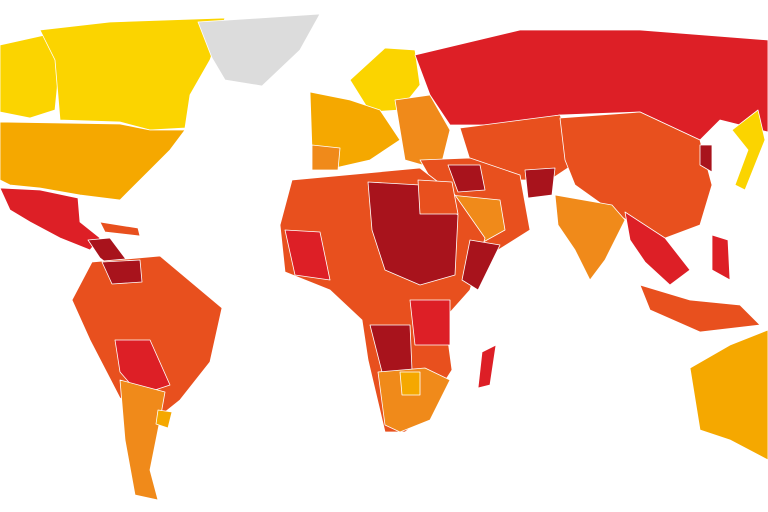 Image resolution: width=768 pixels, height=512 pixels. What do you see at coordinates (326, 157) in the screenshot?
I see `iberia` at bounding box center [326, 157].